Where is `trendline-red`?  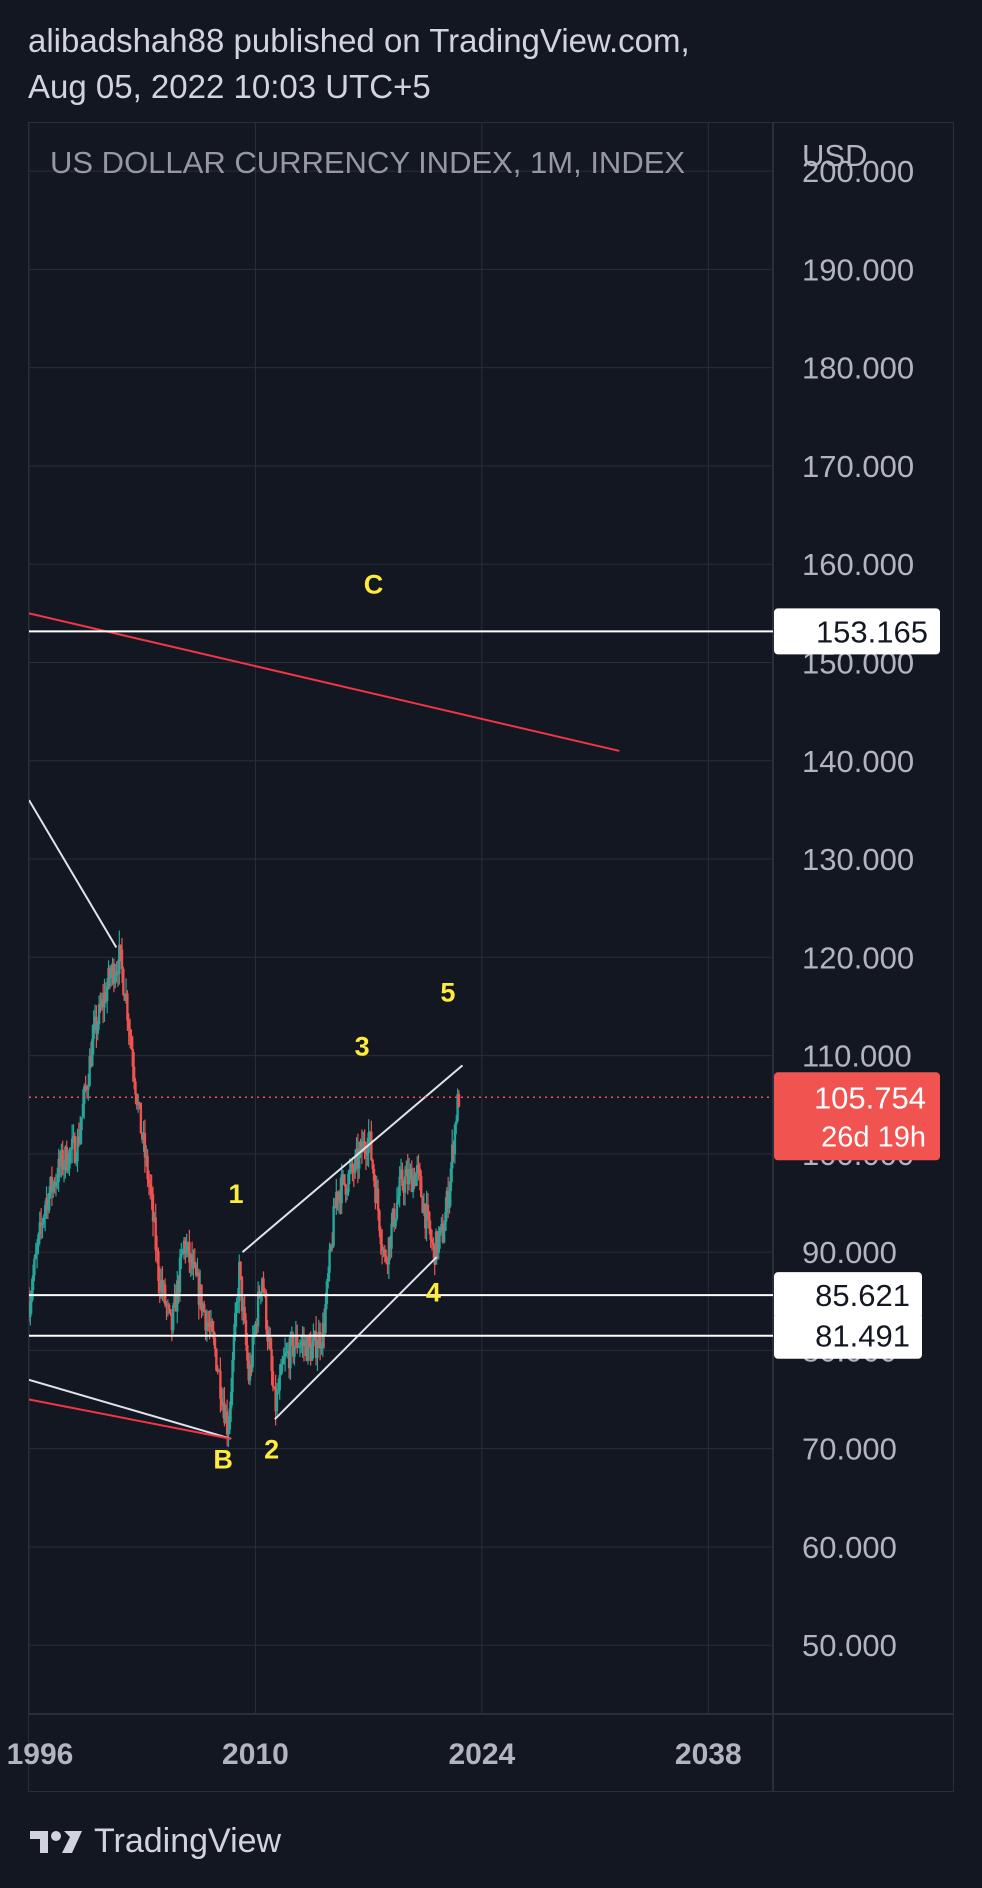
trendline-red is located at coordinates (130, 1419).